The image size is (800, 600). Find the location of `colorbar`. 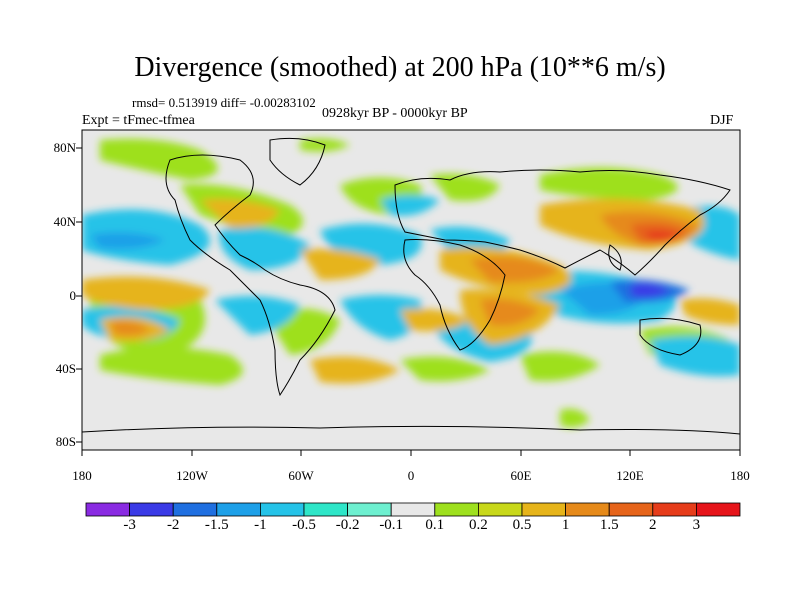

colorbar is located at coordinates (413, 509).